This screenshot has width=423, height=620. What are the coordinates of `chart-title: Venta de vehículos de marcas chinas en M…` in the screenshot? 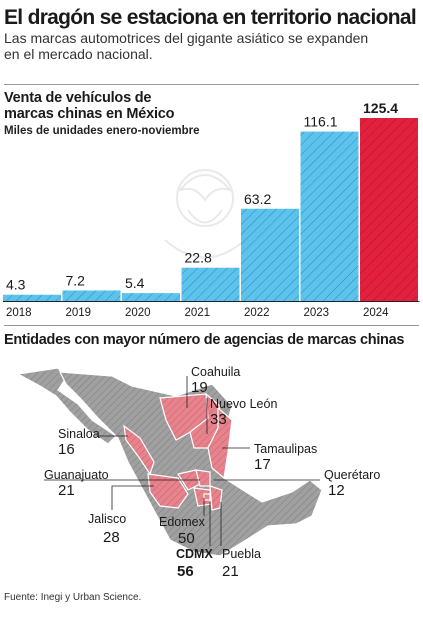 It's located at (89, 106).